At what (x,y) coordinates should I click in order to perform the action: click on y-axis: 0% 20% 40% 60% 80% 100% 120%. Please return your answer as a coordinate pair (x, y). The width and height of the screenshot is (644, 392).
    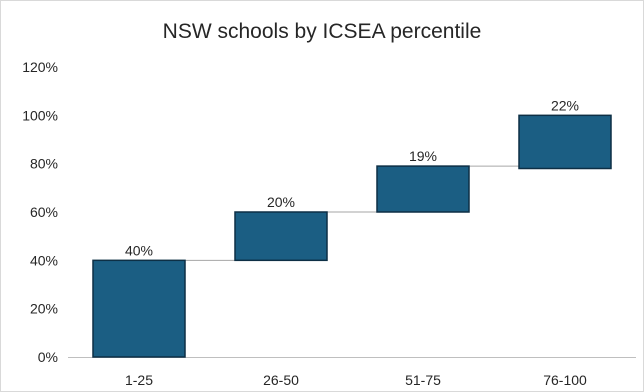
    Looking at the image, I should click on (40, 212).